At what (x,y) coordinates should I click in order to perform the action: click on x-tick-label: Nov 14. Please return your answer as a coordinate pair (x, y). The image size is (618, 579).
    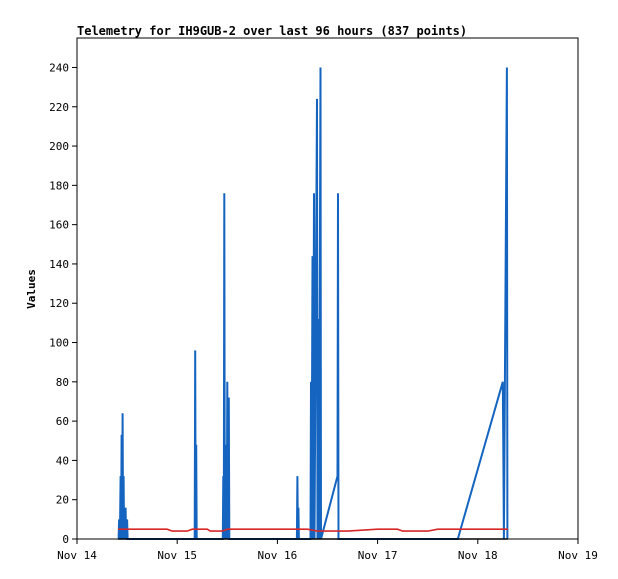
    Looking at the image, I should click on (77, 555).